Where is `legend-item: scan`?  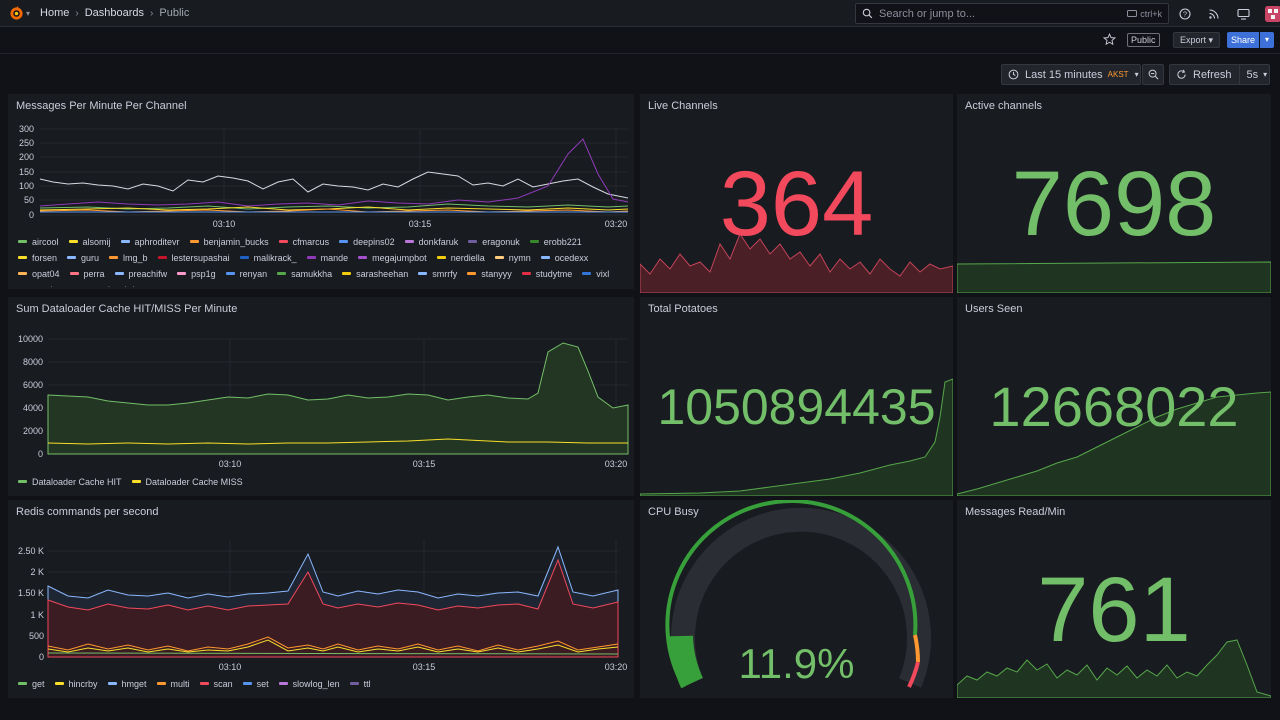
legend-item: scan is located at coordinates (216, 683).